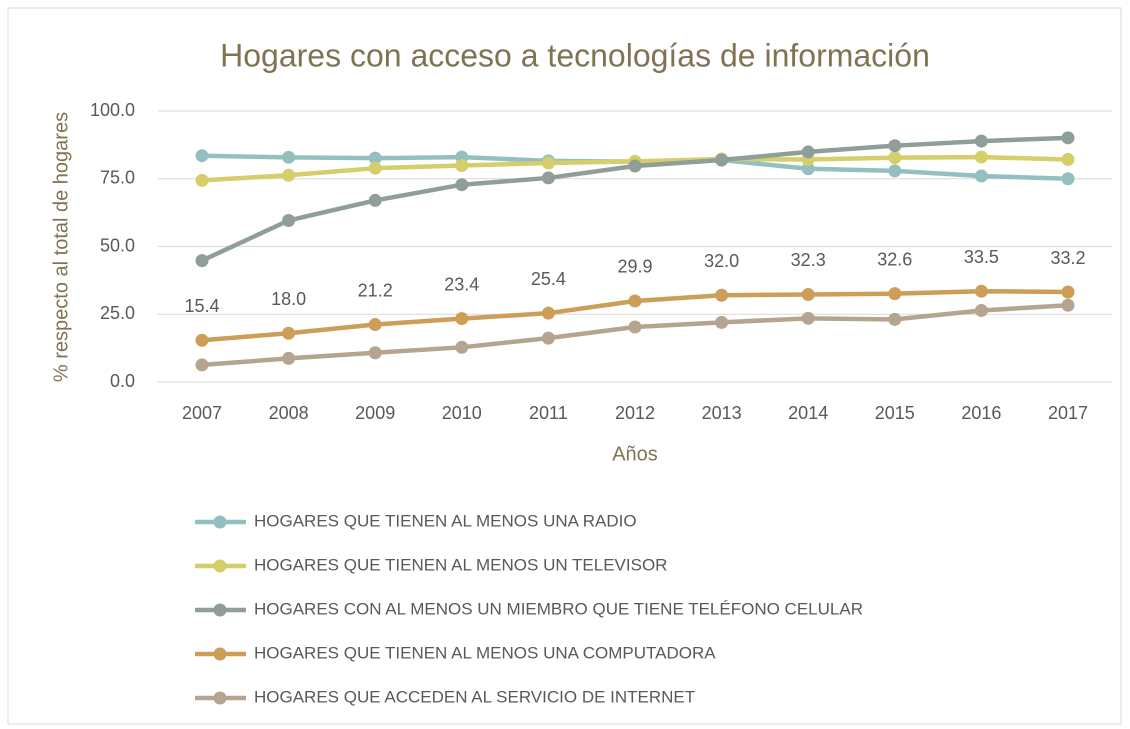 The width and height of the screenshot is (1130, 729). I want to click on data-label: 32.0, so click(721, 261).